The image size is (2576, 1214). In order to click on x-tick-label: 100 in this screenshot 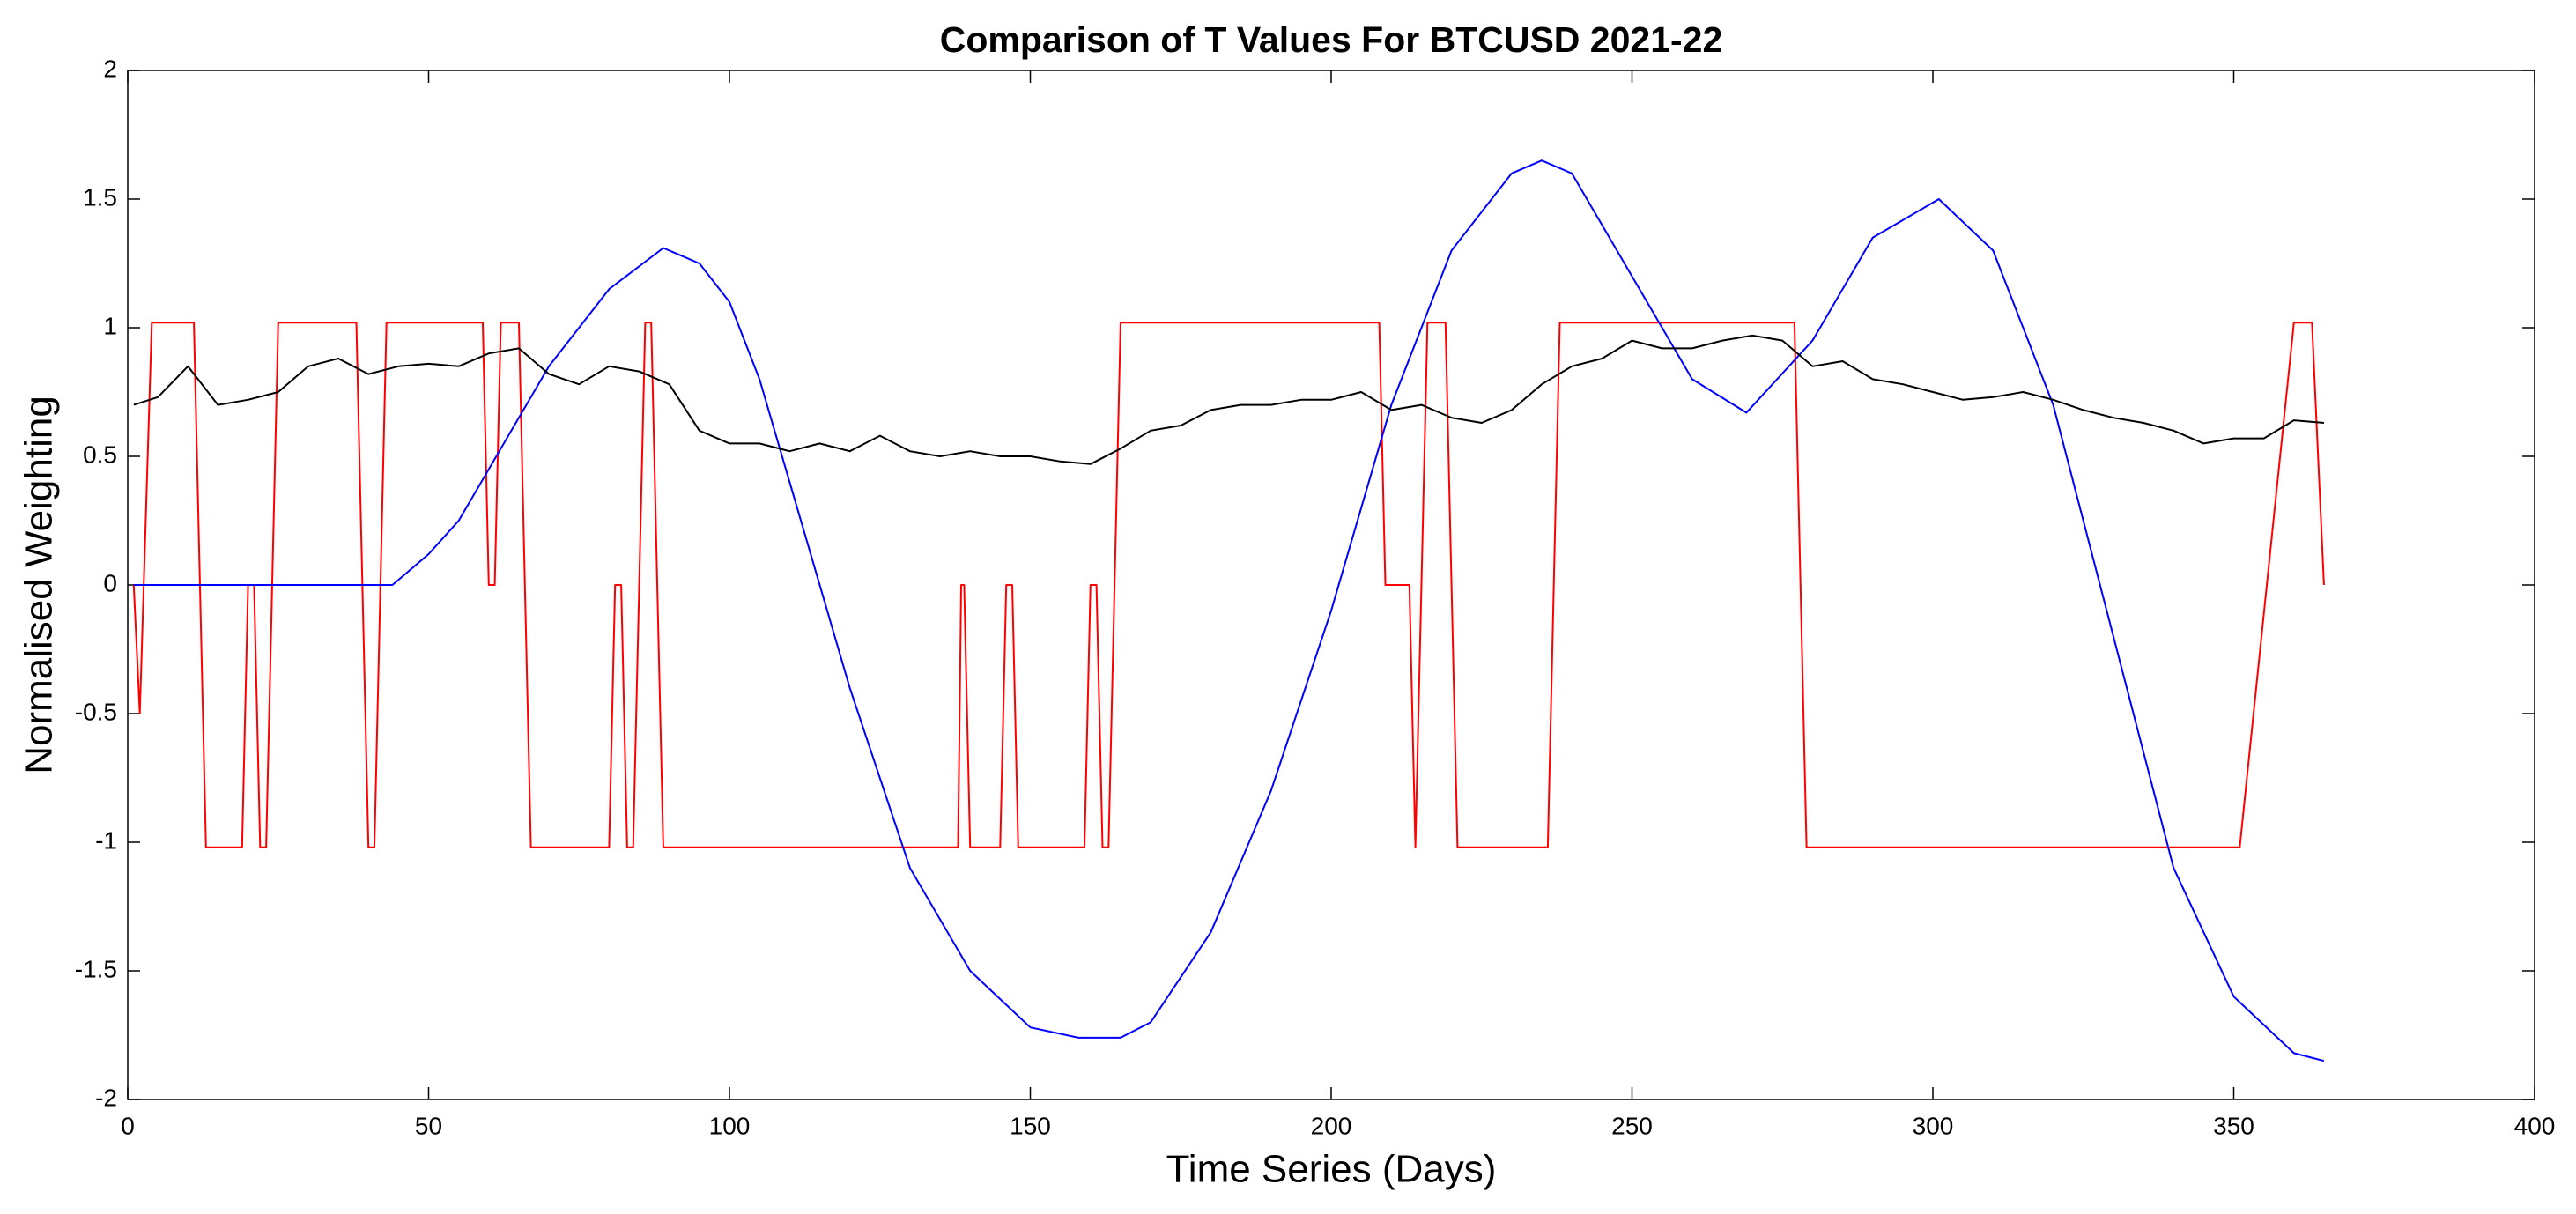, I will do `click(730, 1125)`.